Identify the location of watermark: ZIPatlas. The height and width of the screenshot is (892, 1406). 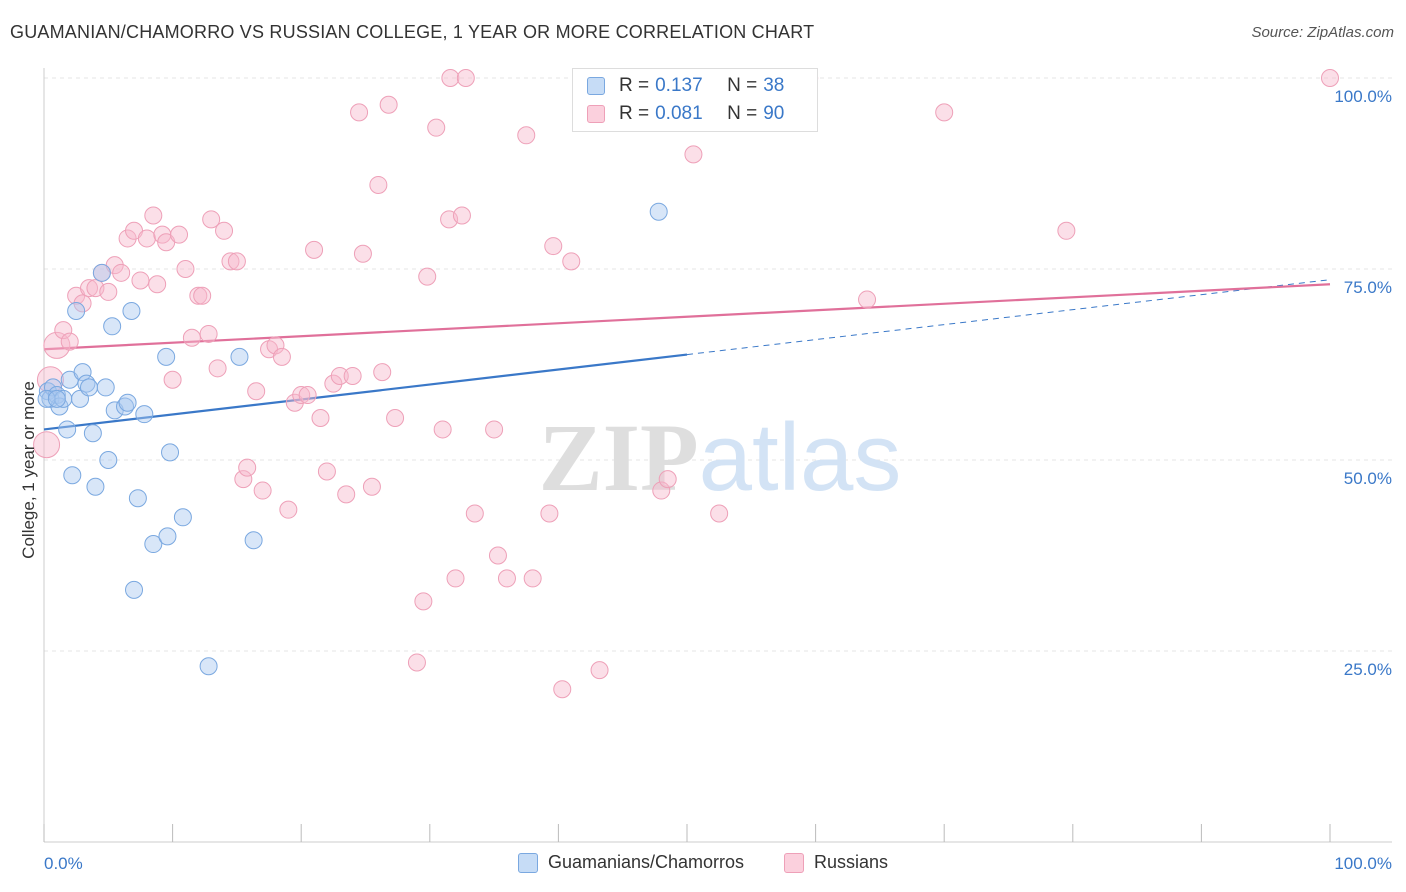
(720, 457).